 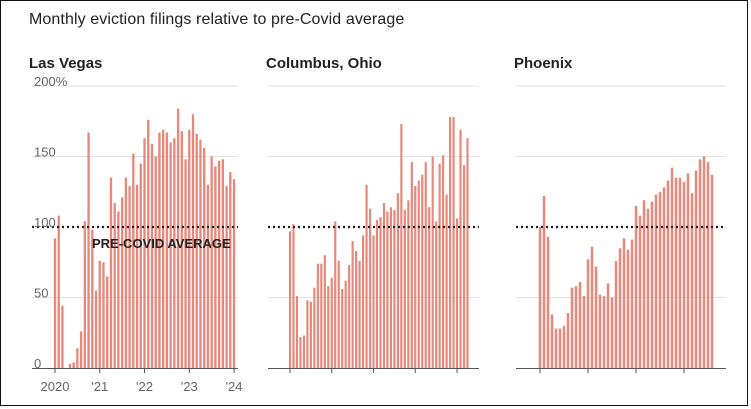 I want to click on x-tick-label-2: '22, so click(x=144, y=386).